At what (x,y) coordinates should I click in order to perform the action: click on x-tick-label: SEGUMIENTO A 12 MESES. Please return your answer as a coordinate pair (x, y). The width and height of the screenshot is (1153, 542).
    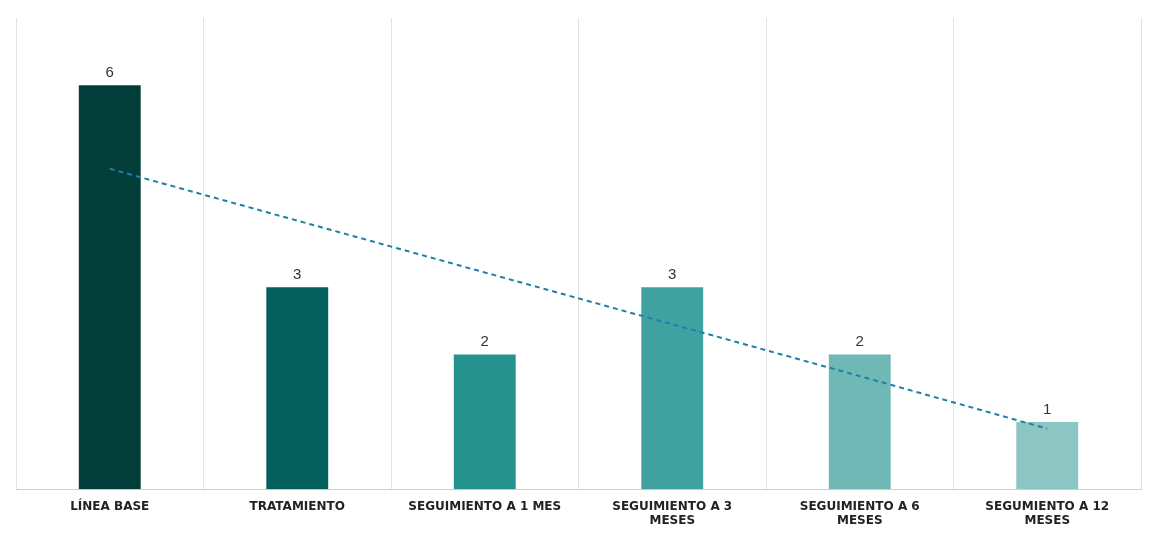
    Looking at the image, I should click on (1047, 512).